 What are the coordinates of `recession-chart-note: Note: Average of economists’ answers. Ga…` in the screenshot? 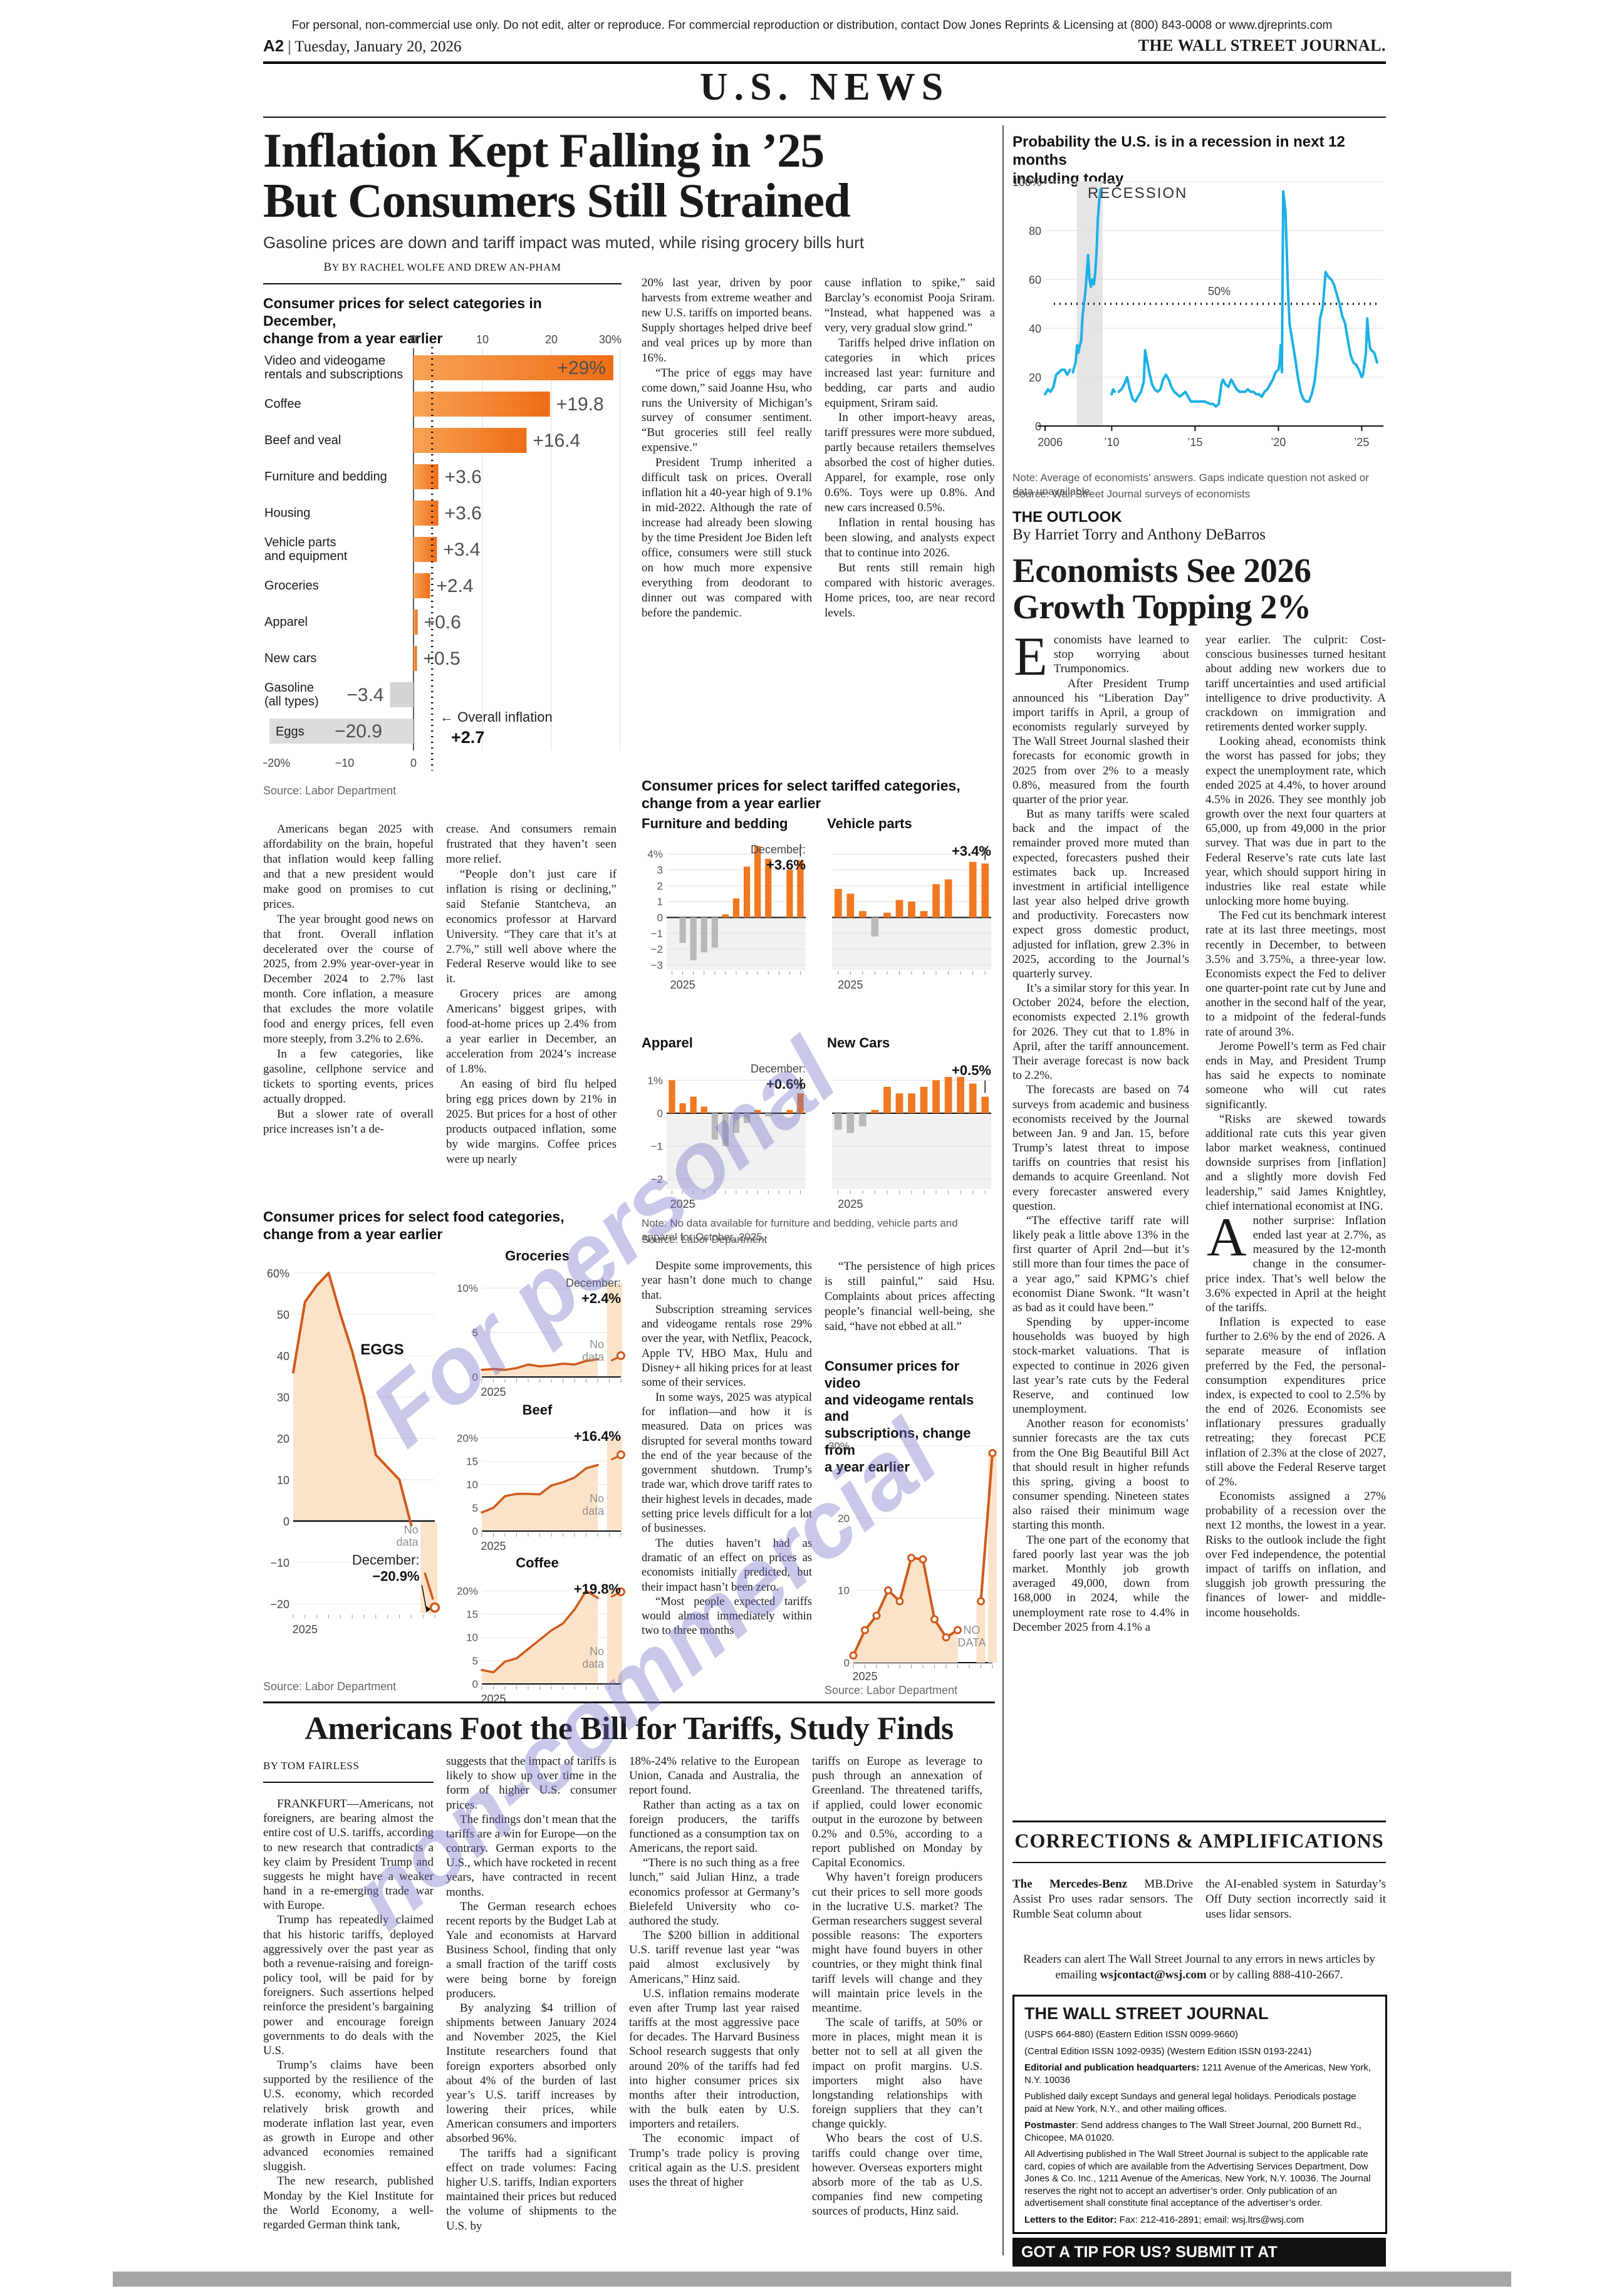 It's located at (1190, 485).